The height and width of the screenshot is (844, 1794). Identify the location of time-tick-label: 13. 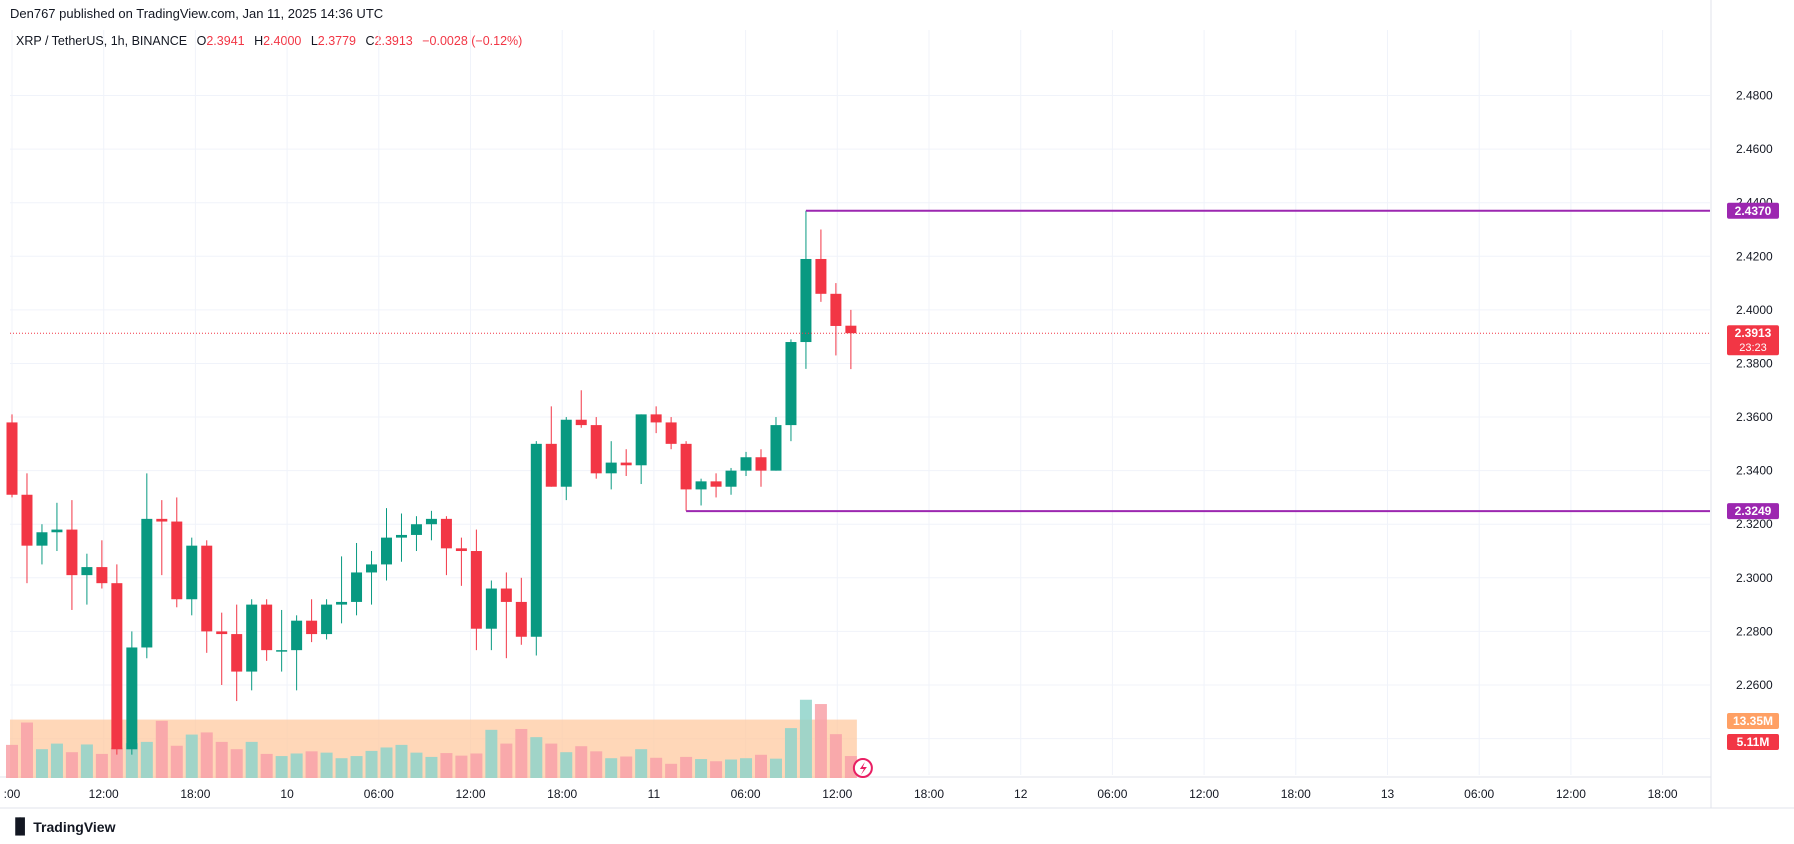
(1388, 794).